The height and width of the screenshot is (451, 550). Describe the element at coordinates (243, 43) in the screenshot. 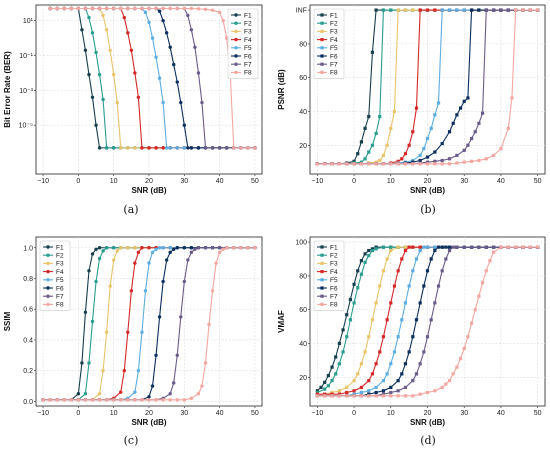

I see `legend-box` at that location.